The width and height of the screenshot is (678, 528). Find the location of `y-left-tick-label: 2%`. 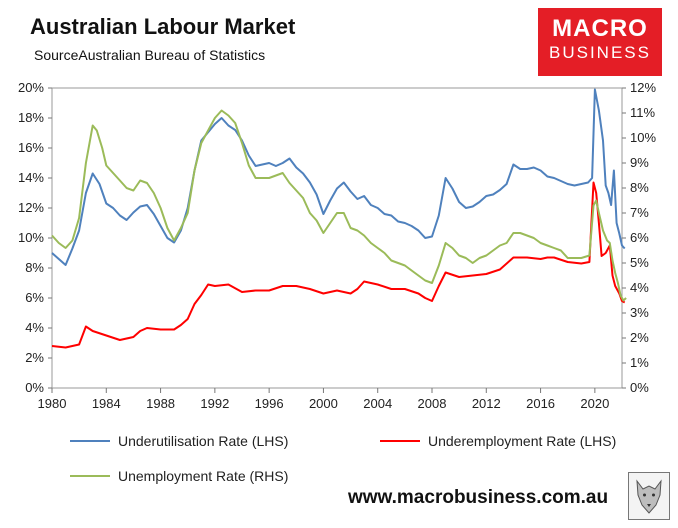

y-left-tick-label: 2% is located at coordinates (34, 357).